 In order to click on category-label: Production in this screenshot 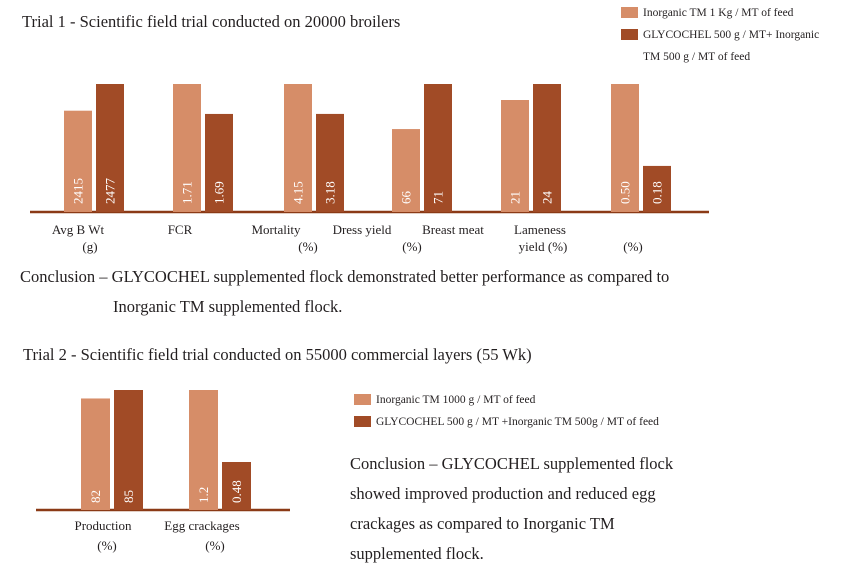, I will do `click(103, 525)`.